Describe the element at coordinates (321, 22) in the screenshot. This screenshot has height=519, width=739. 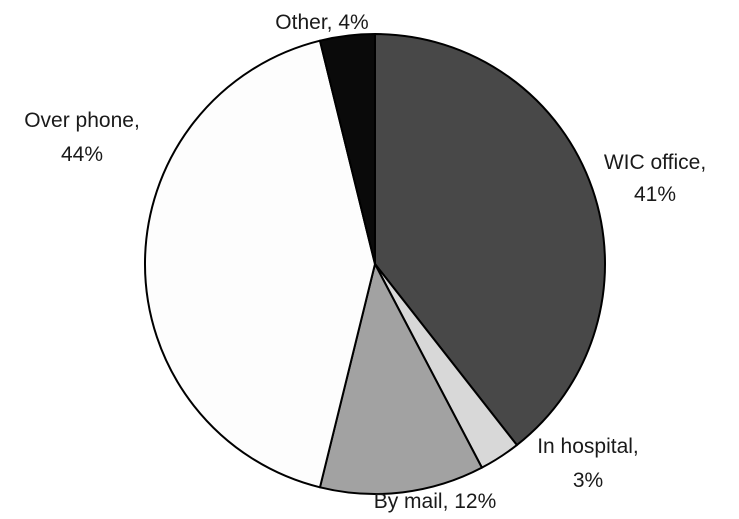
I see `slice-label-other: Other, 4%` at that location.